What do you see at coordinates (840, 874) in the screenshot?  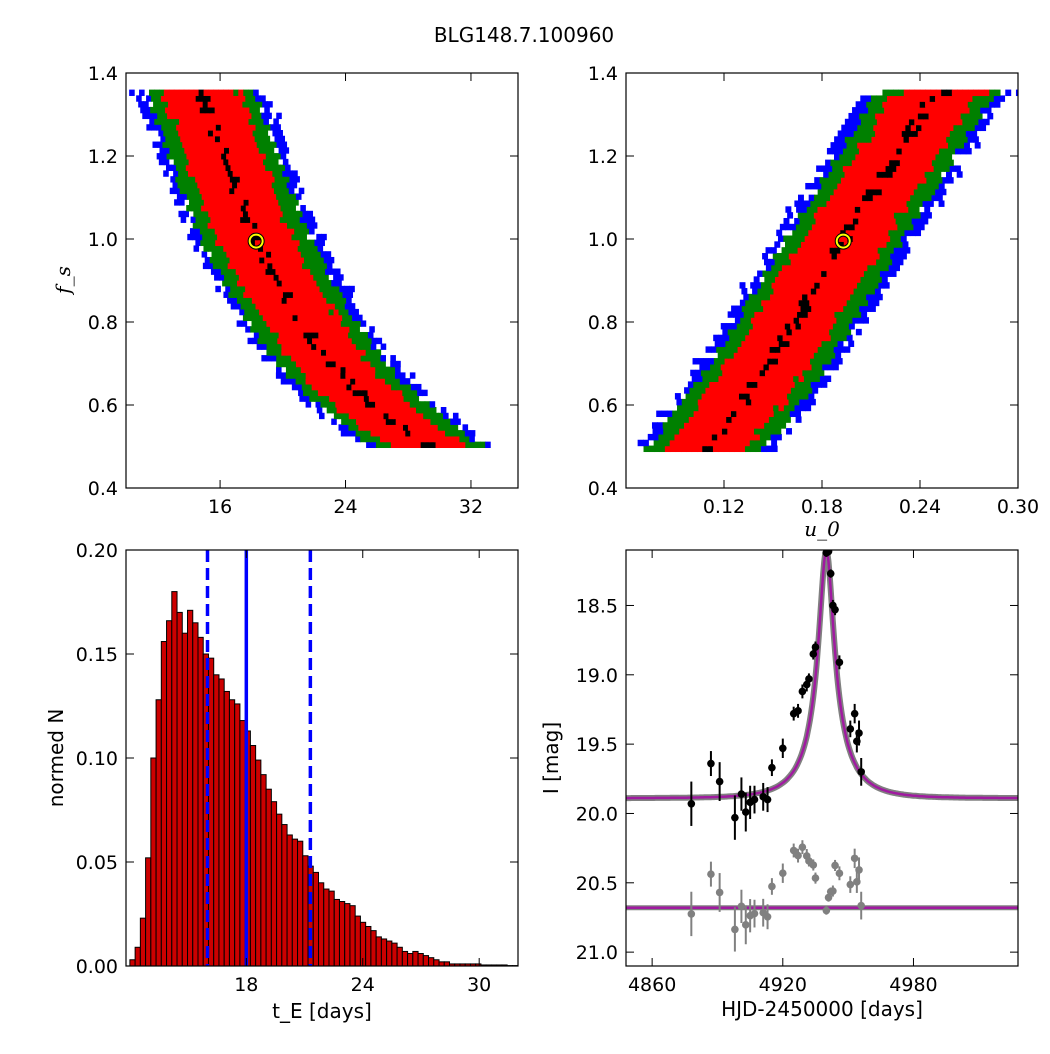 I see `residual-point` at bounding box center [840, 874].